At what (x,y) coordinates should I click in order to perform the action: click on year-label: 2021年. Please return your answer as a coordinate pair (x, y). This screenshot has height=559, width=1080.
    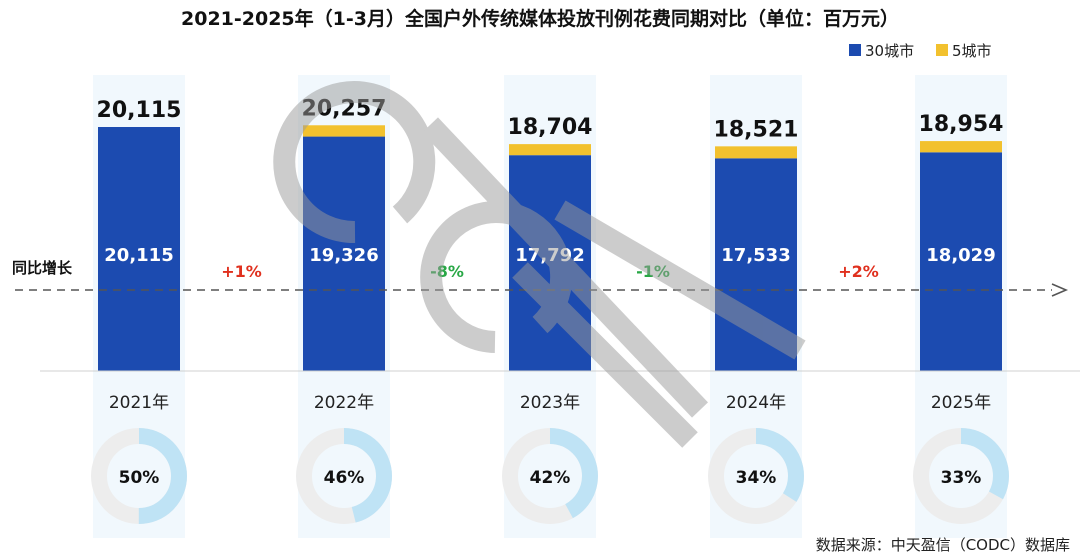
    Looking at the image, I should click on (139, 403).